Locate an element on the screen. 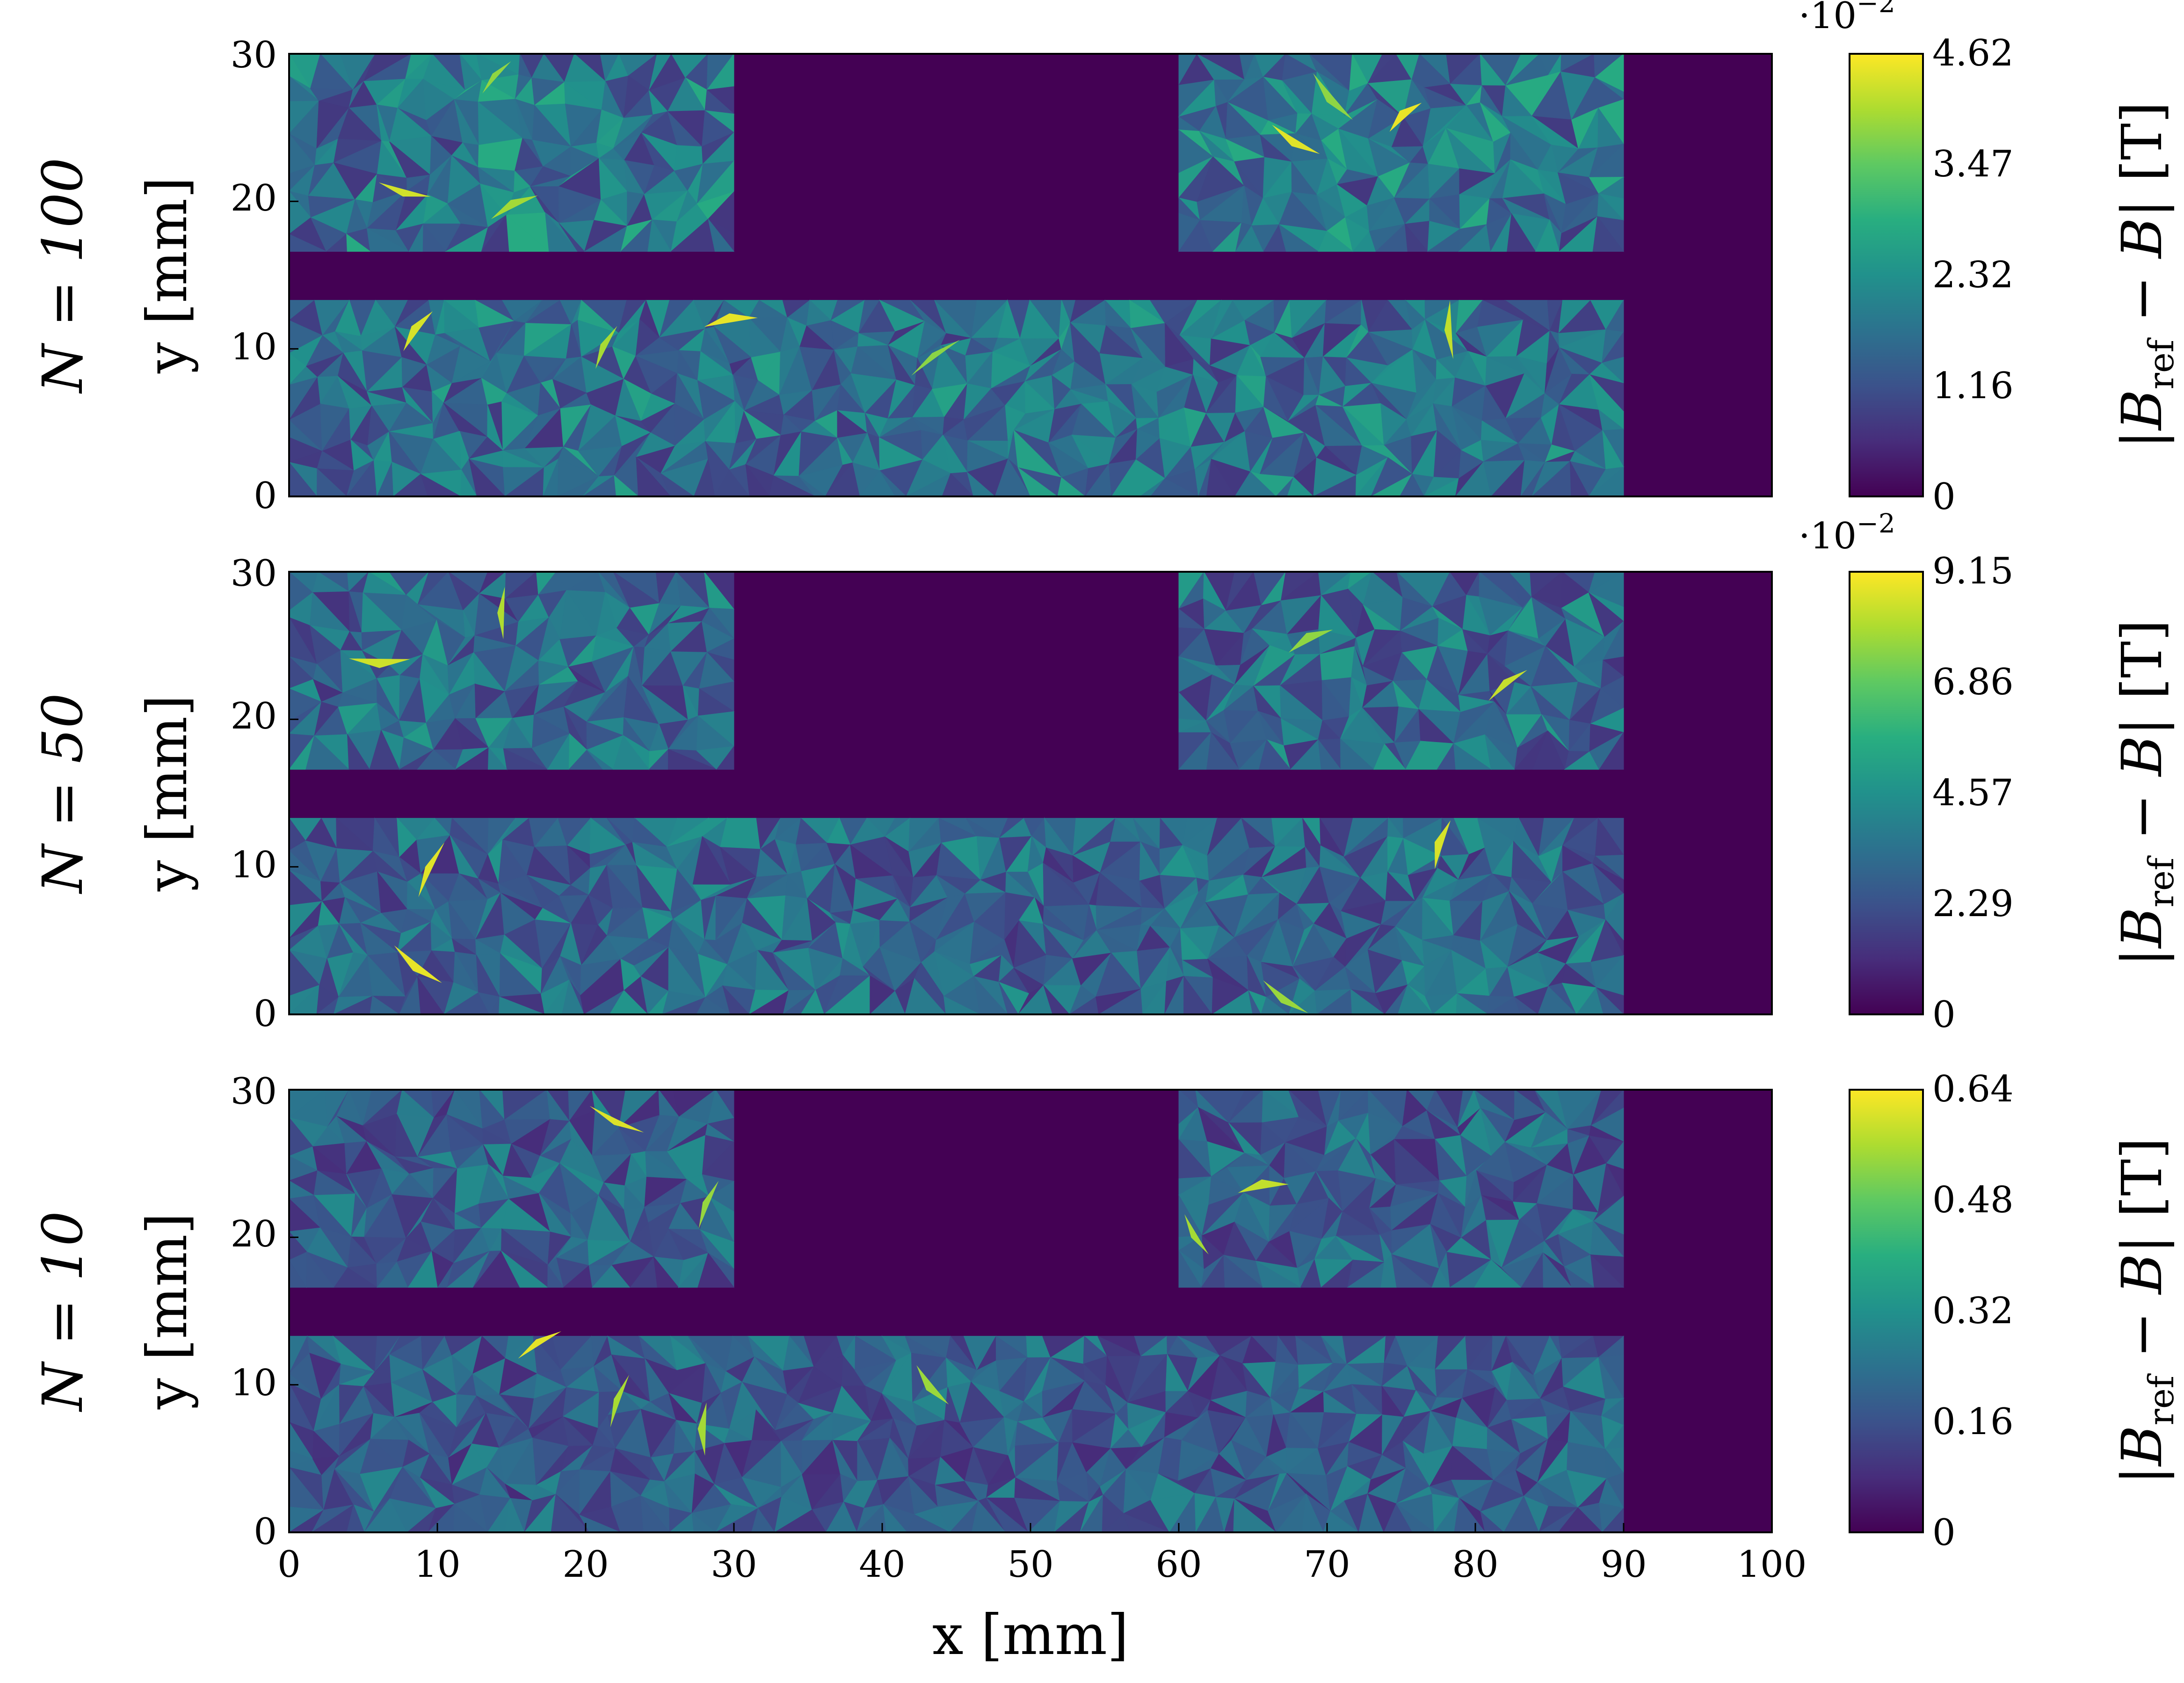 The width and height of the screenshot is (2184, 1683). panel-1-ytick-10: 10 is located at coordinates (254, 347).